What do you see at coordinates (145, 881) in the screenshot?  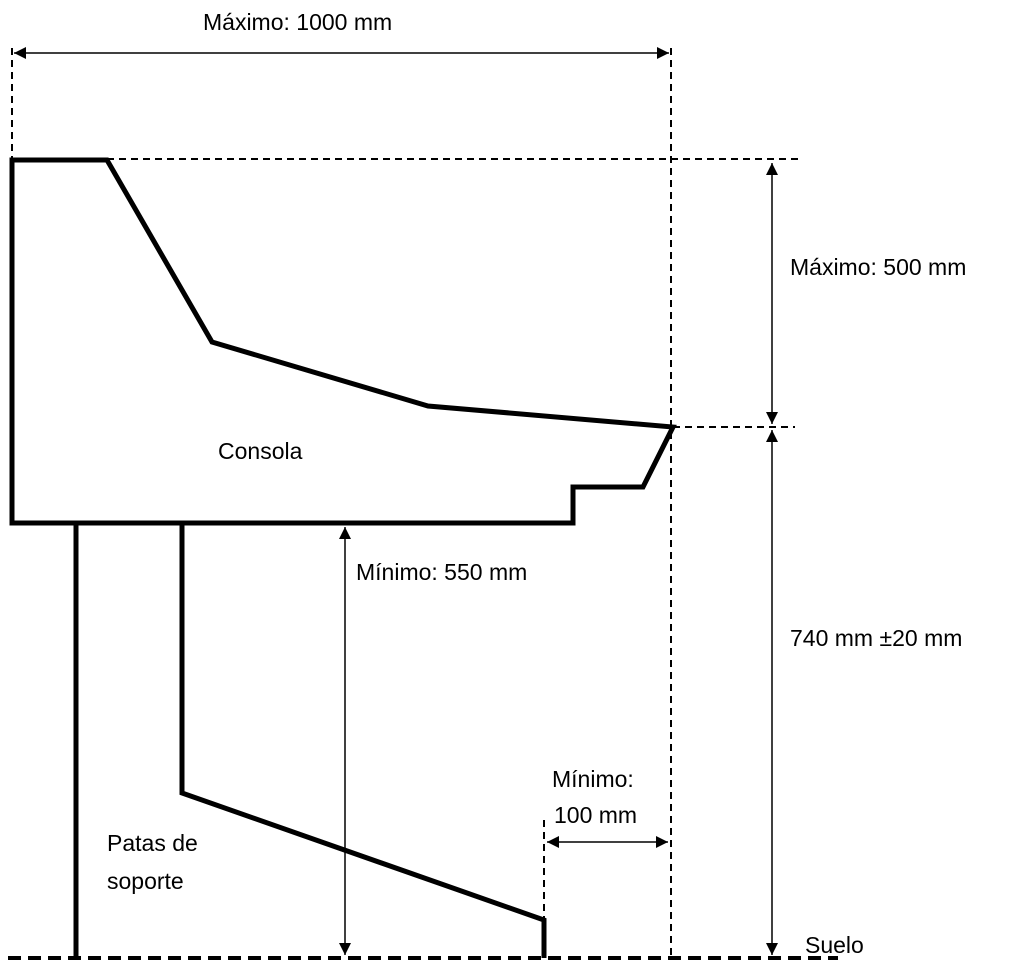 I see `support-legs-label-line2: soporte` at bounding box center [145, 881].